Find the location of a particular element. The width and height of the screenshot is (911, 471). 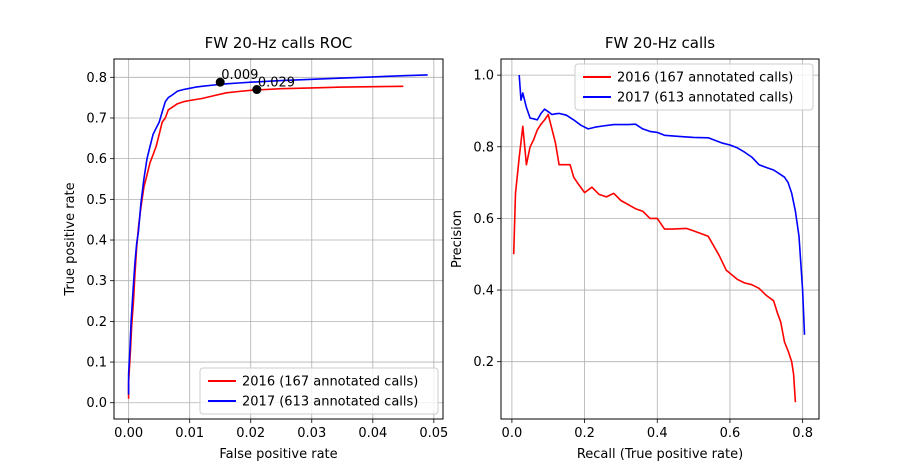

roc-y-tick-label: 0.0 is located at coordinates (96, 403).